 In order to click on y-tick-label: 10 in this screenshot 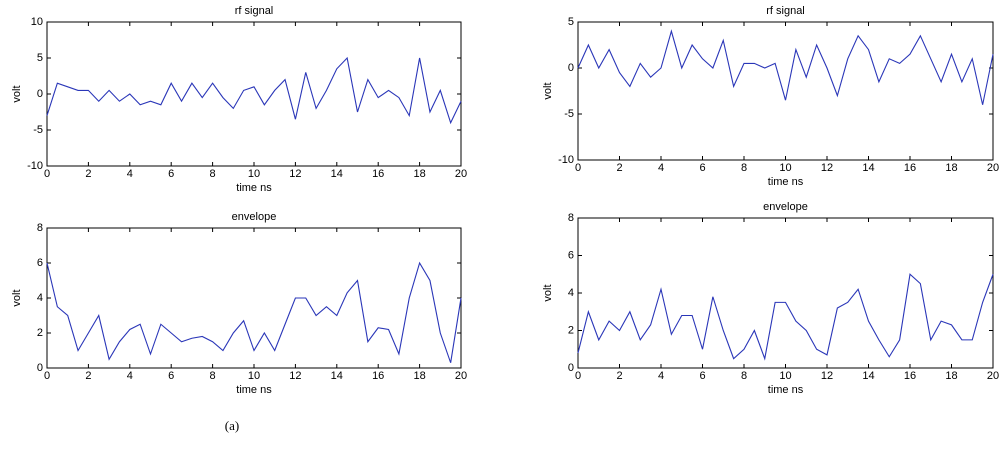, I will do `click(37, 22)`.